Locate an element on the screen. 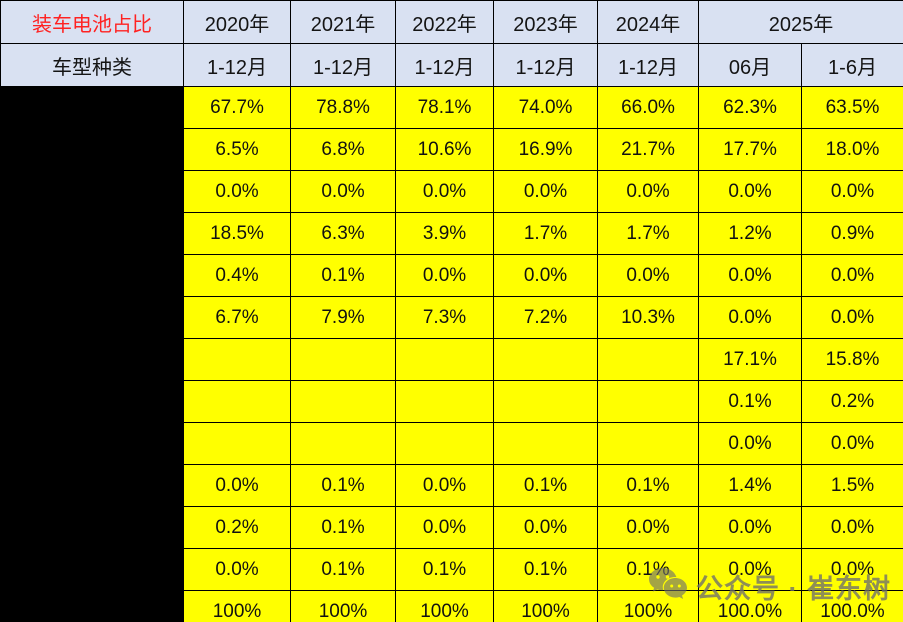 The image size is (903, 622). table-cell: 6.8% is located at coordinates (343, 149).